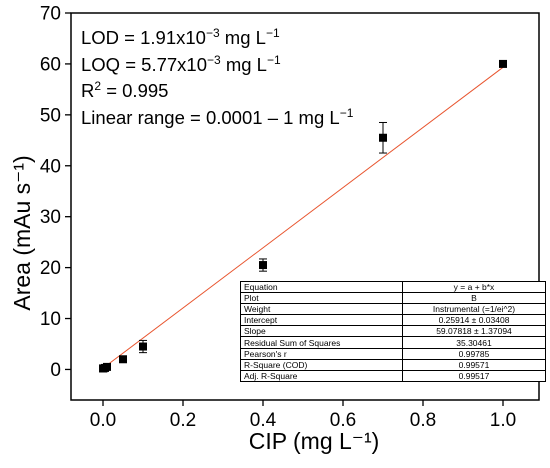  I want to click on x-tick-label: 0.2, so click(183, 420).